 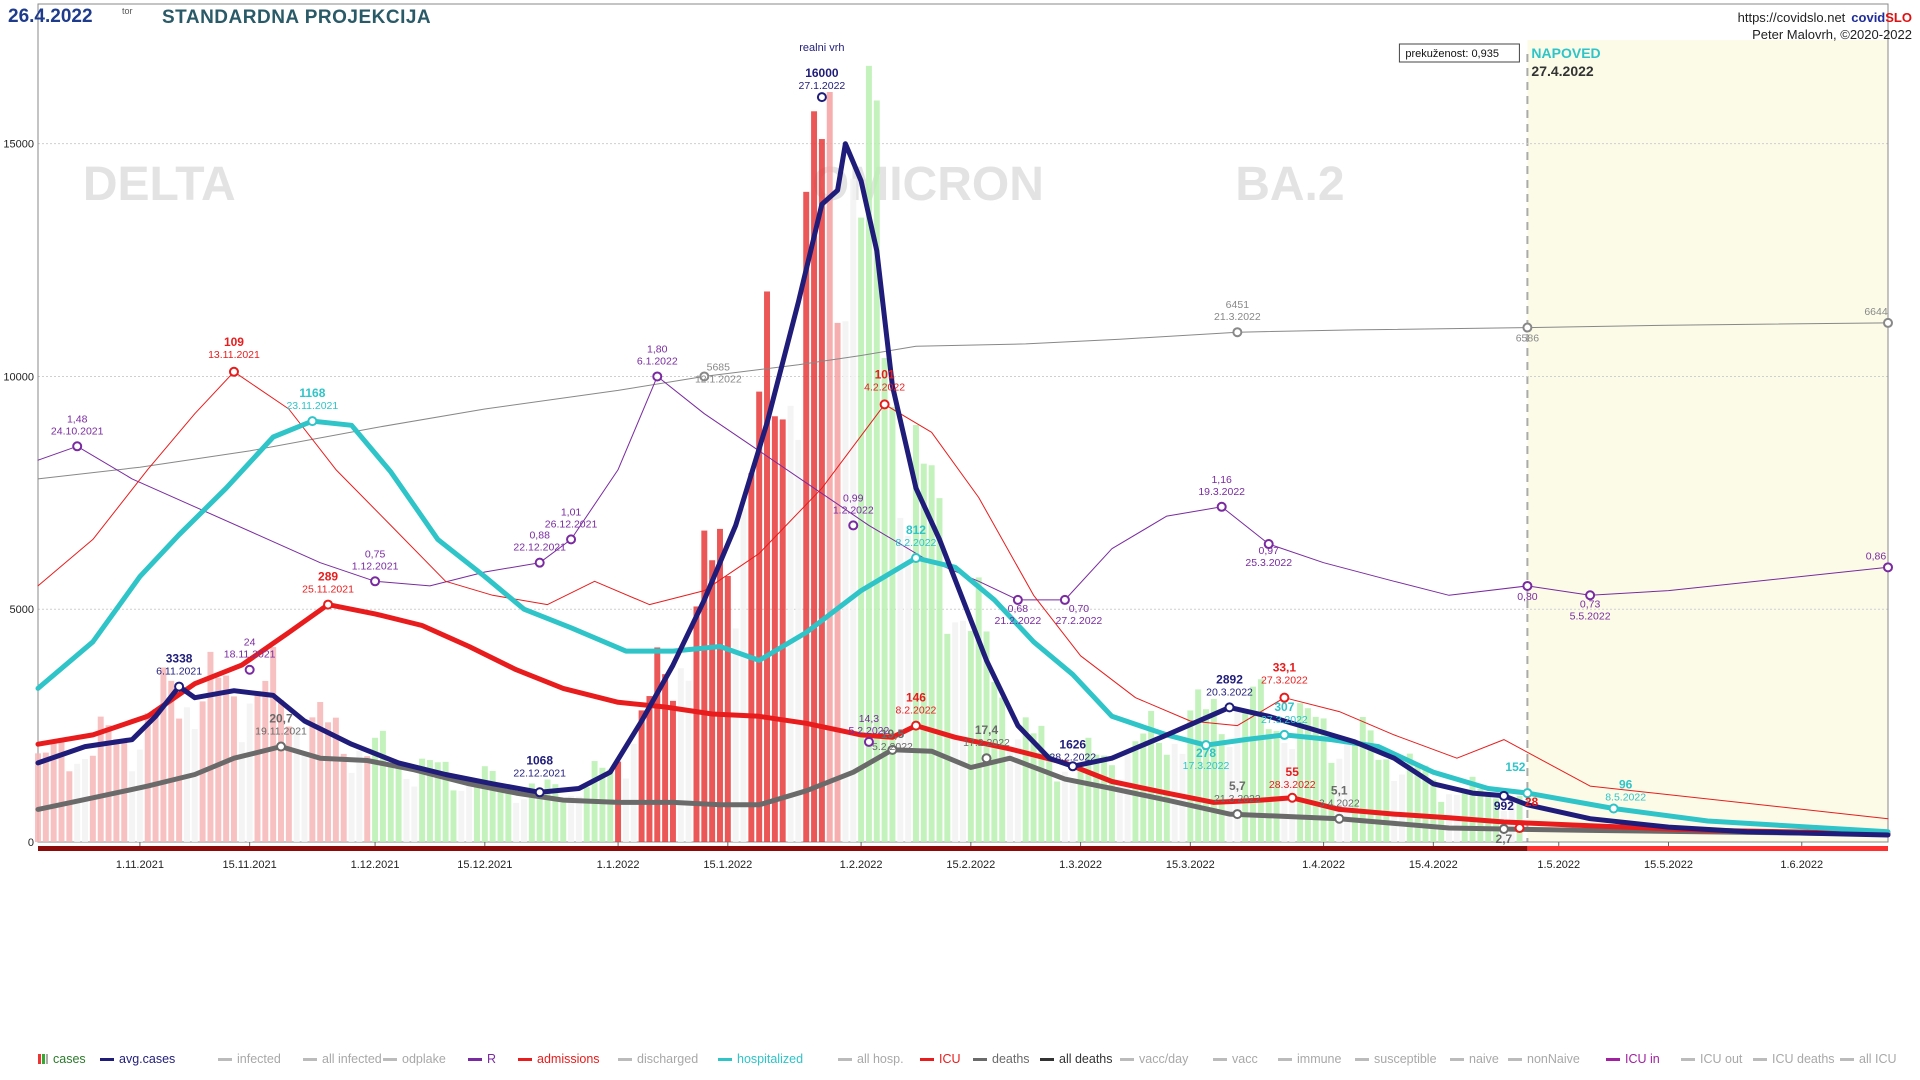 What do you see at coordinates (250, 643) in the screenshot?
I see `annotation-value: 24` at bounding box center [250, 643].